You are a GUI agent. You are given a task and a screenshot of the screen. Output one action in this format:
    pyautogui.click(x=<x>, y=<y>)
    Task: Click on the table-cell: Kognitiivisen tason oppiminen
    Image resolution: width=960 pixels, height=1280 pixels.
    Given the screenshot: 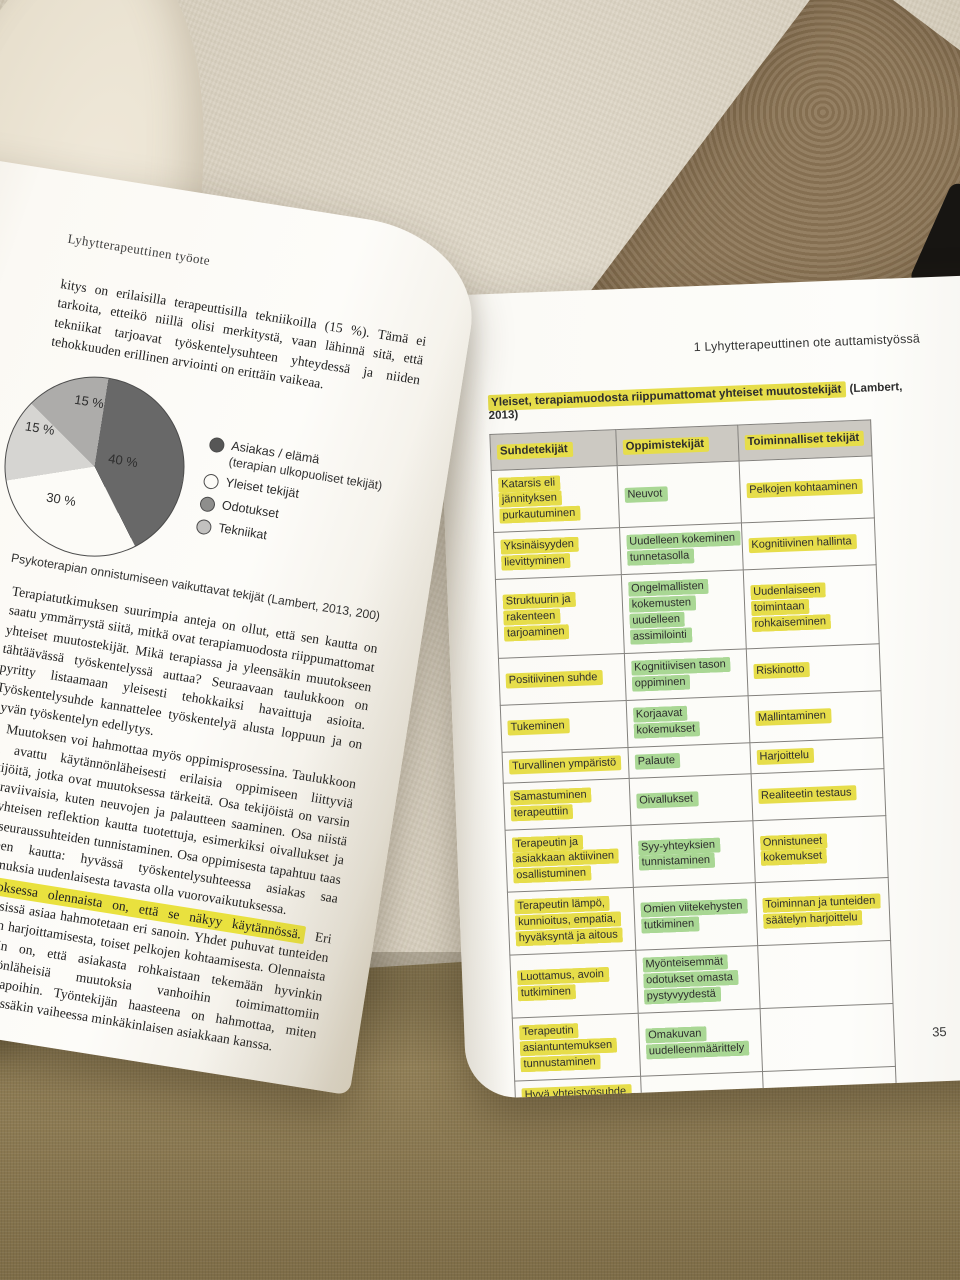 What is the action you would take?
    pyautogui.click(x=686, y=674)
    